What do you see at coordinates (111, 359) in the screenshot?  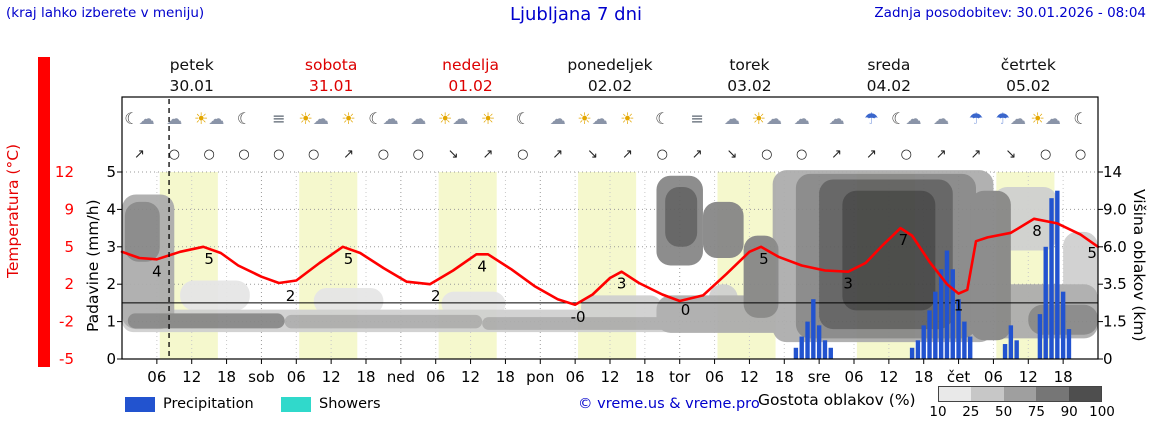 I see `precipitation-tick-label: 0` at bounding box center [111, 359].